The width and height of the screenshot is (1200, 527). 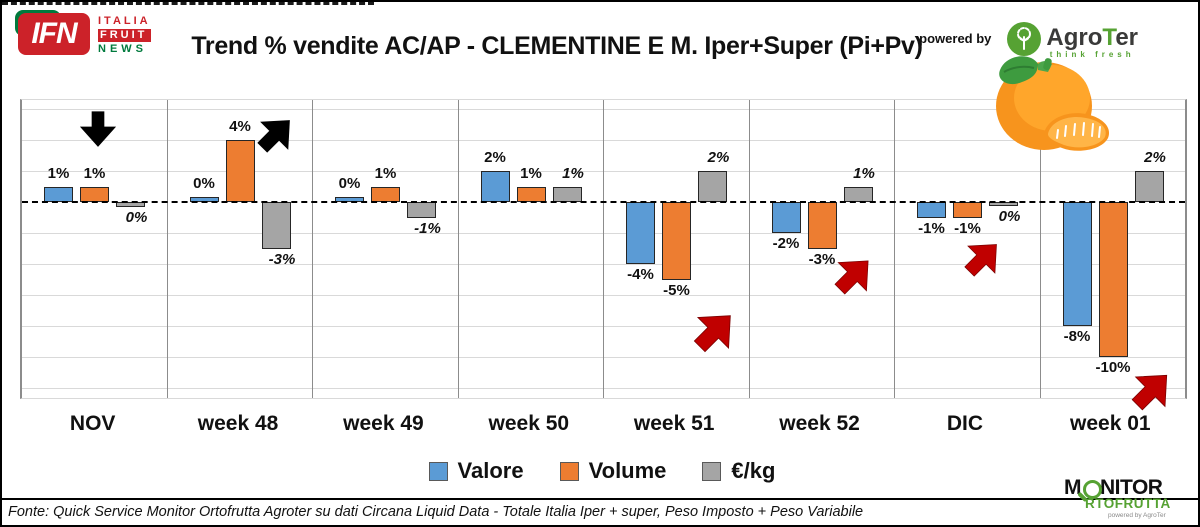 I want to click on legend-label: €/kg, so click(x=753, y=470).